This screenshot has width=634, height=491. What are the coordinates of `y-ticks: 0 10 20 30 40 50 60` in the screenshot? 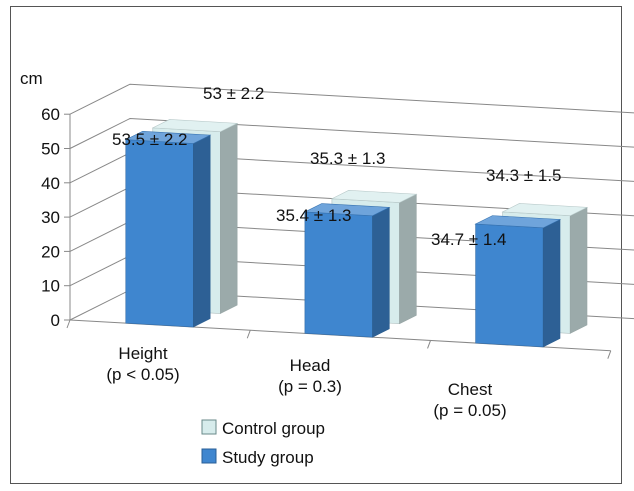 It's located at (50, 217).